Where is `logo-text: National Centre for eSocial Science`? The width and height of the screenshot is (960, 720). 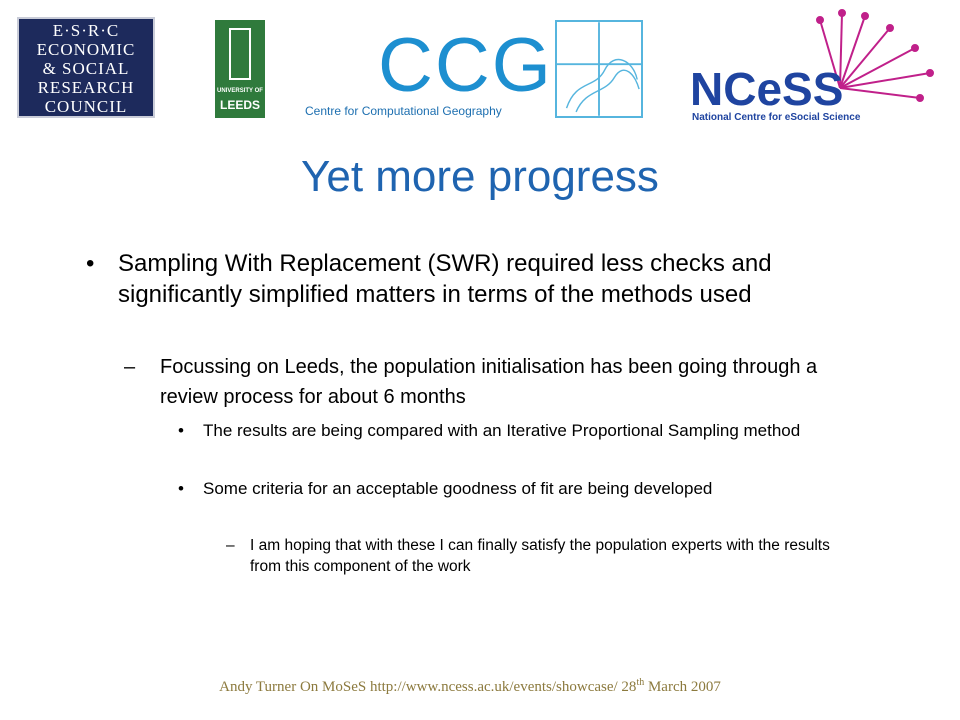 logo-text: National Centre for eSocial Science is located at coordinates (776, 117).